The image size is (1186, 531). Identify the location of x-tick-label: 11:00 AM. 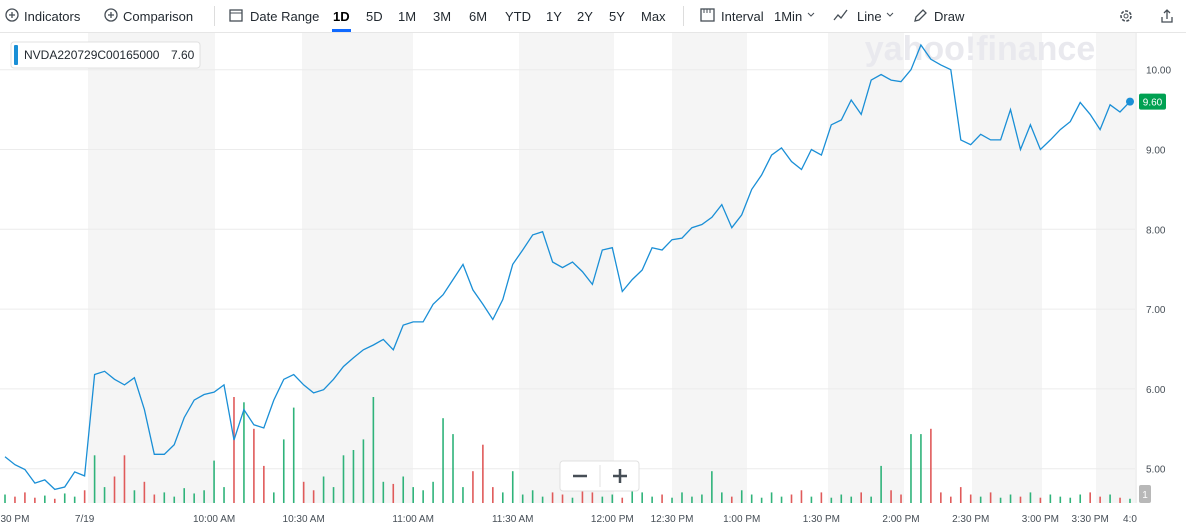
(413, 519).